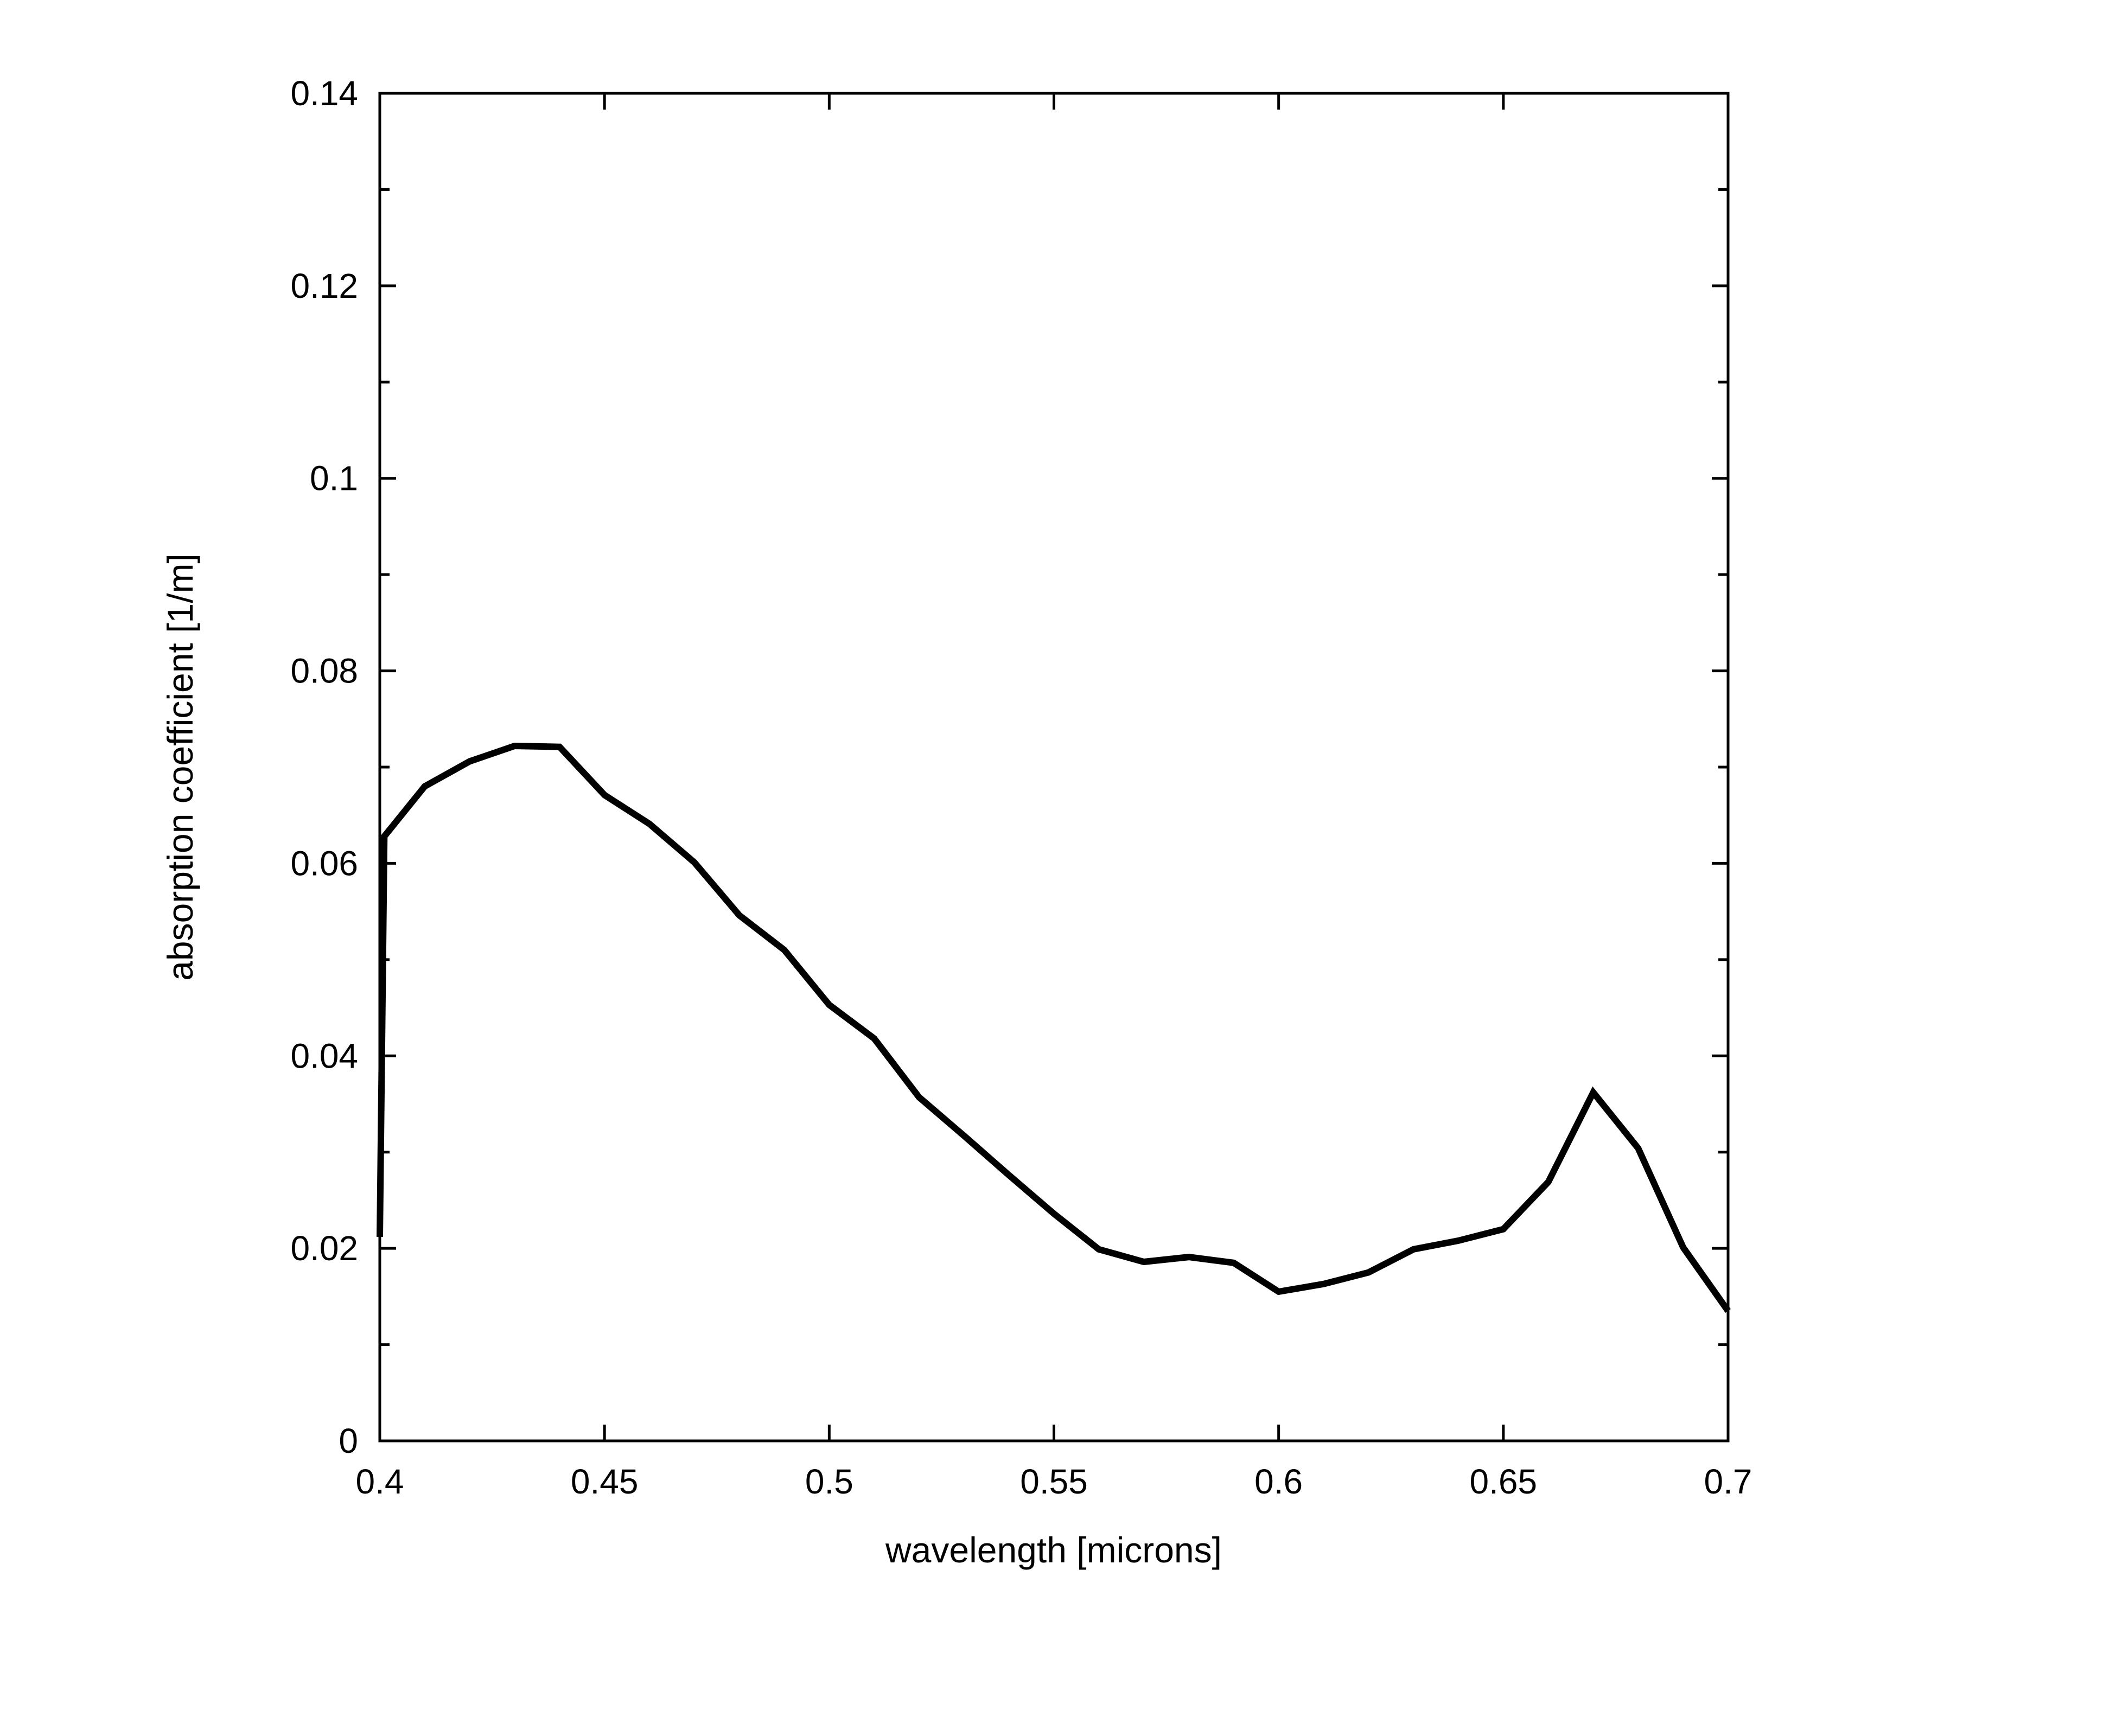  Describe the element at coordinates (605, 1481) in the screenshot. I see `x-tick-label: 0.45` at that location.